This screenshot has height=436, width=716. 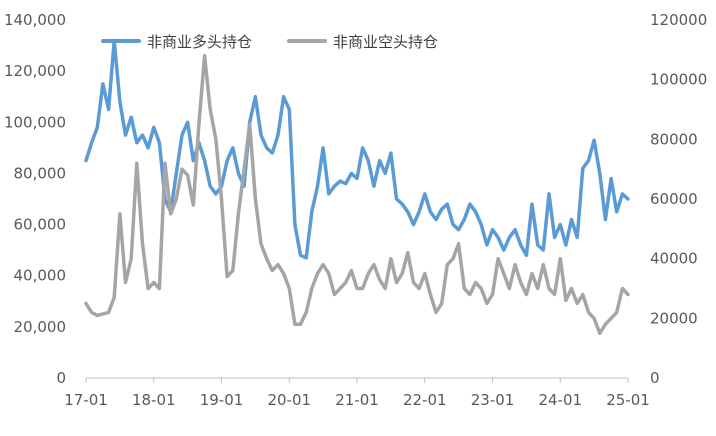 I want to click on x-tick-label: 18-01, so click(x=154, y=400).